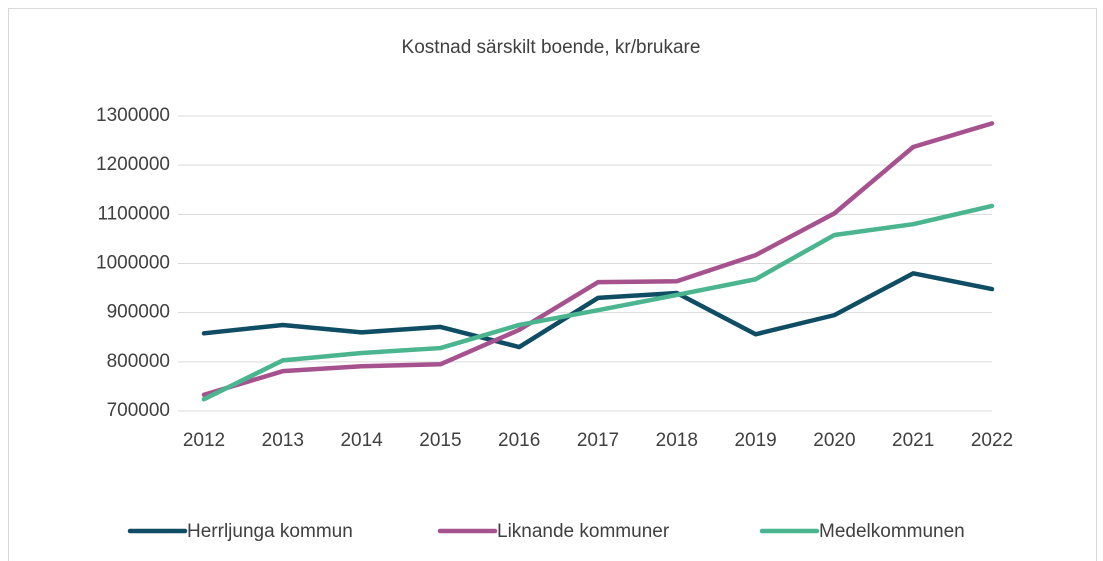 This screenshot has width=1103, height=561. What do you see at coordinates (138, 312) in the screenshot?
I see `y-tick-label: 900000` at bounding box center [138, 312].